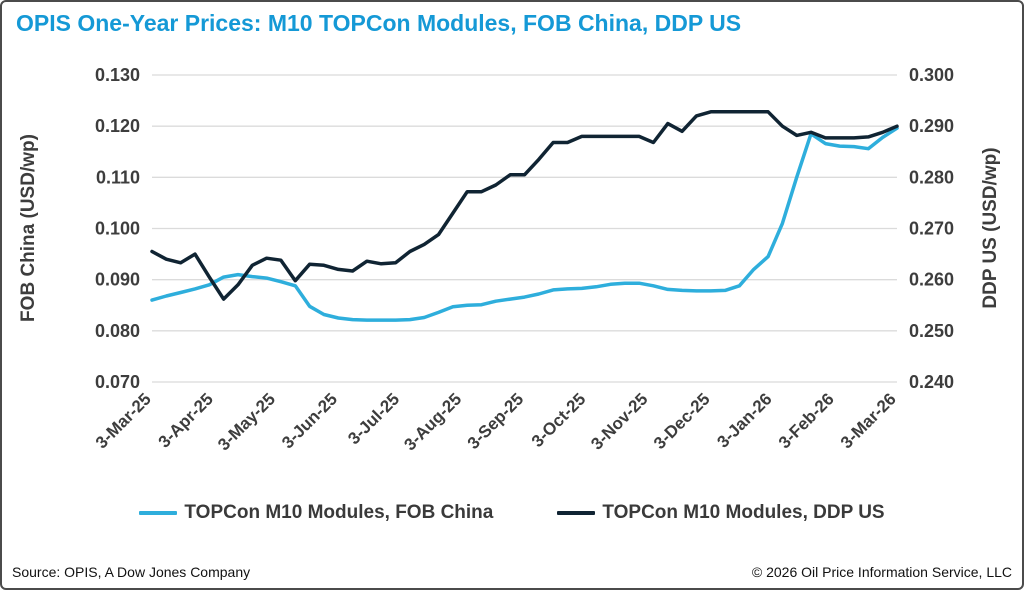 This screenshot has height=590, width=1024. What do you see at coordinates (246, 421) in the screenshot?
I see `svg-text: 3-May-25` at bounding box center [246, 421].